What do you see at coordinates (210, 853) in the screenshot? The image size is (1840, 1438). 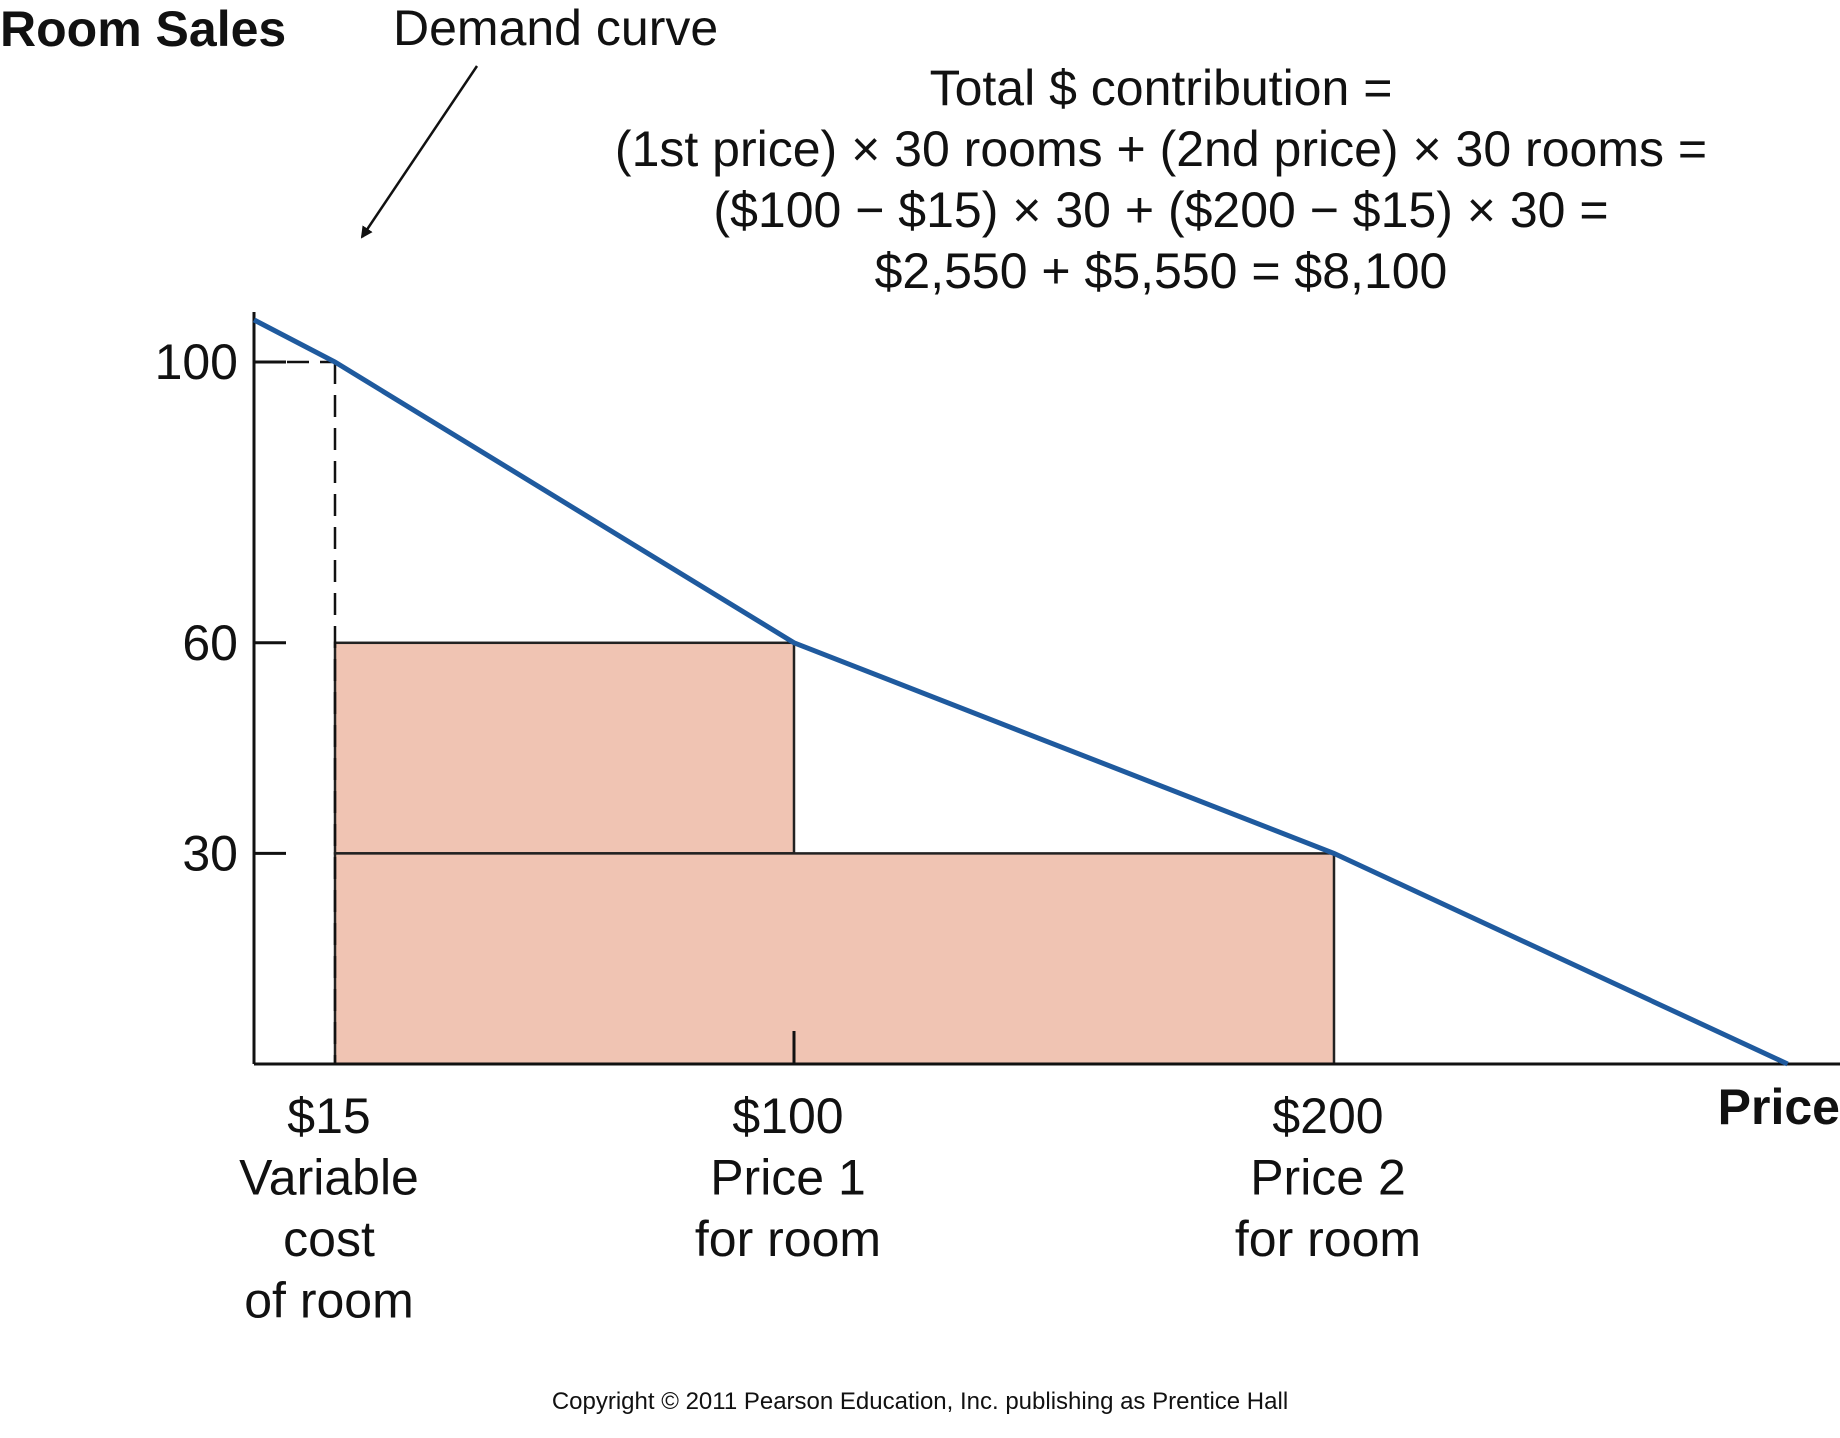 I see `y-tick-label-30: 30` at bounding box center [210, 853].